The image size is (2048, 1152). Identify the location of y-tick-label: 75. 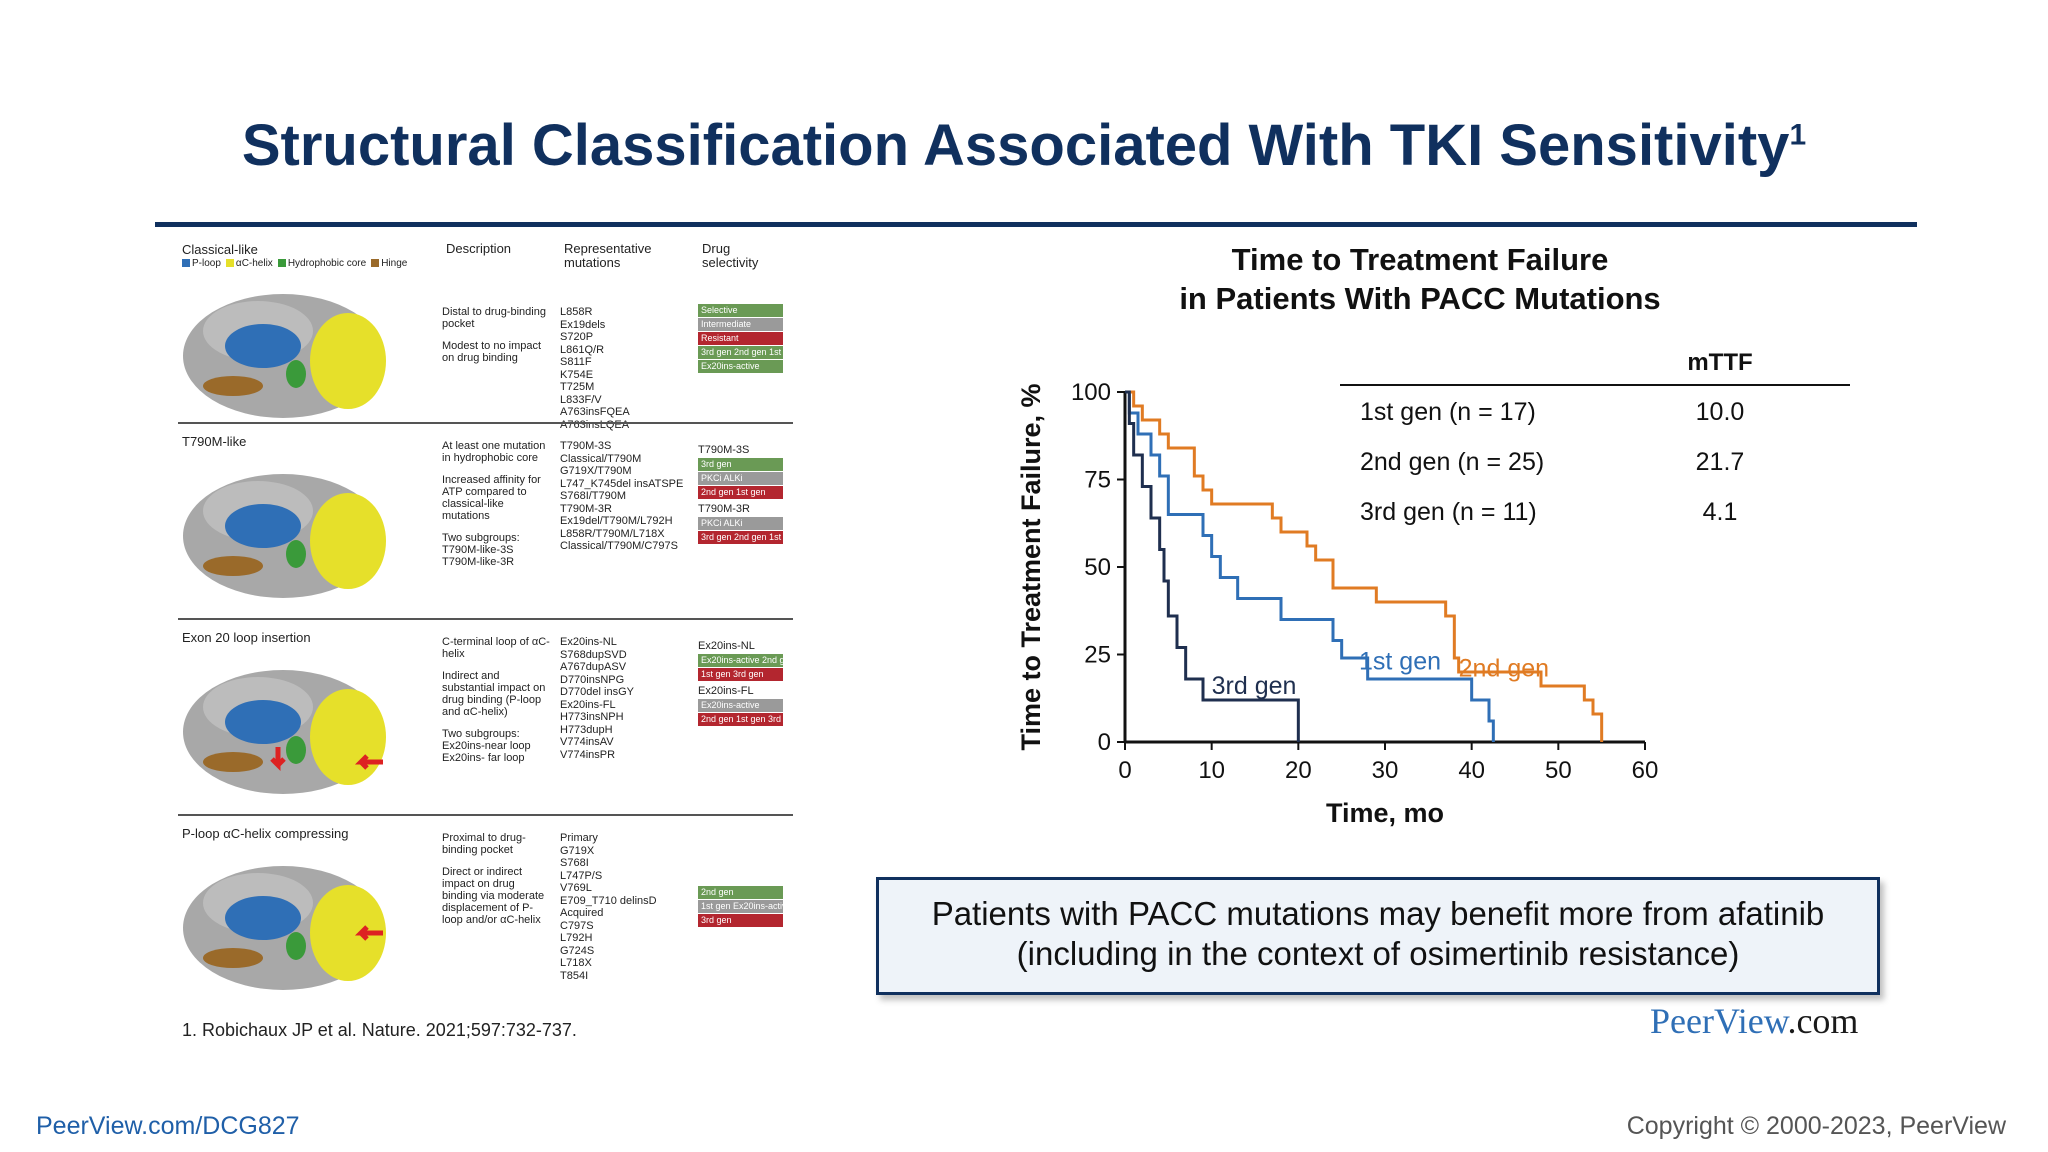
(1097, 480).